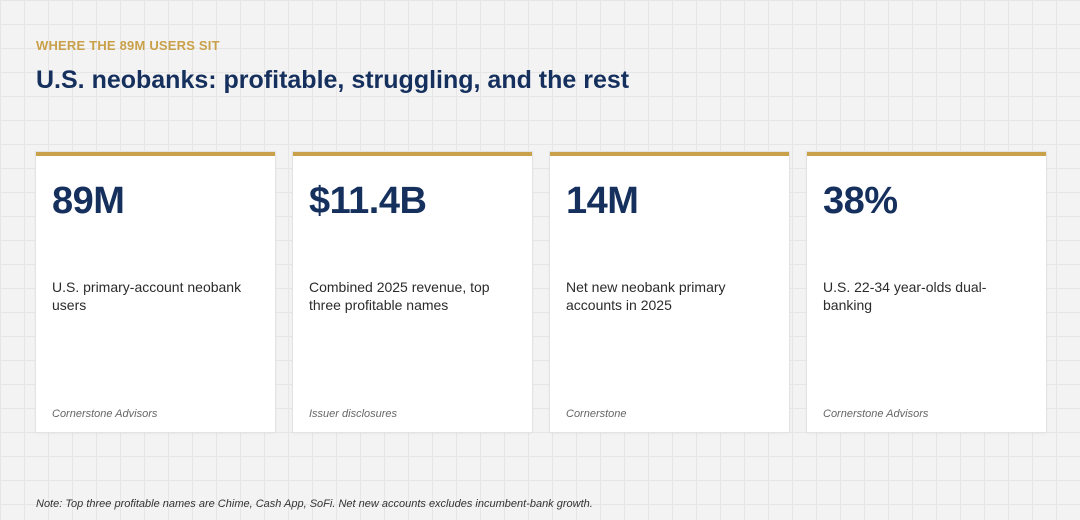  I want to click on stat-value: 38%, so click(860, 201).